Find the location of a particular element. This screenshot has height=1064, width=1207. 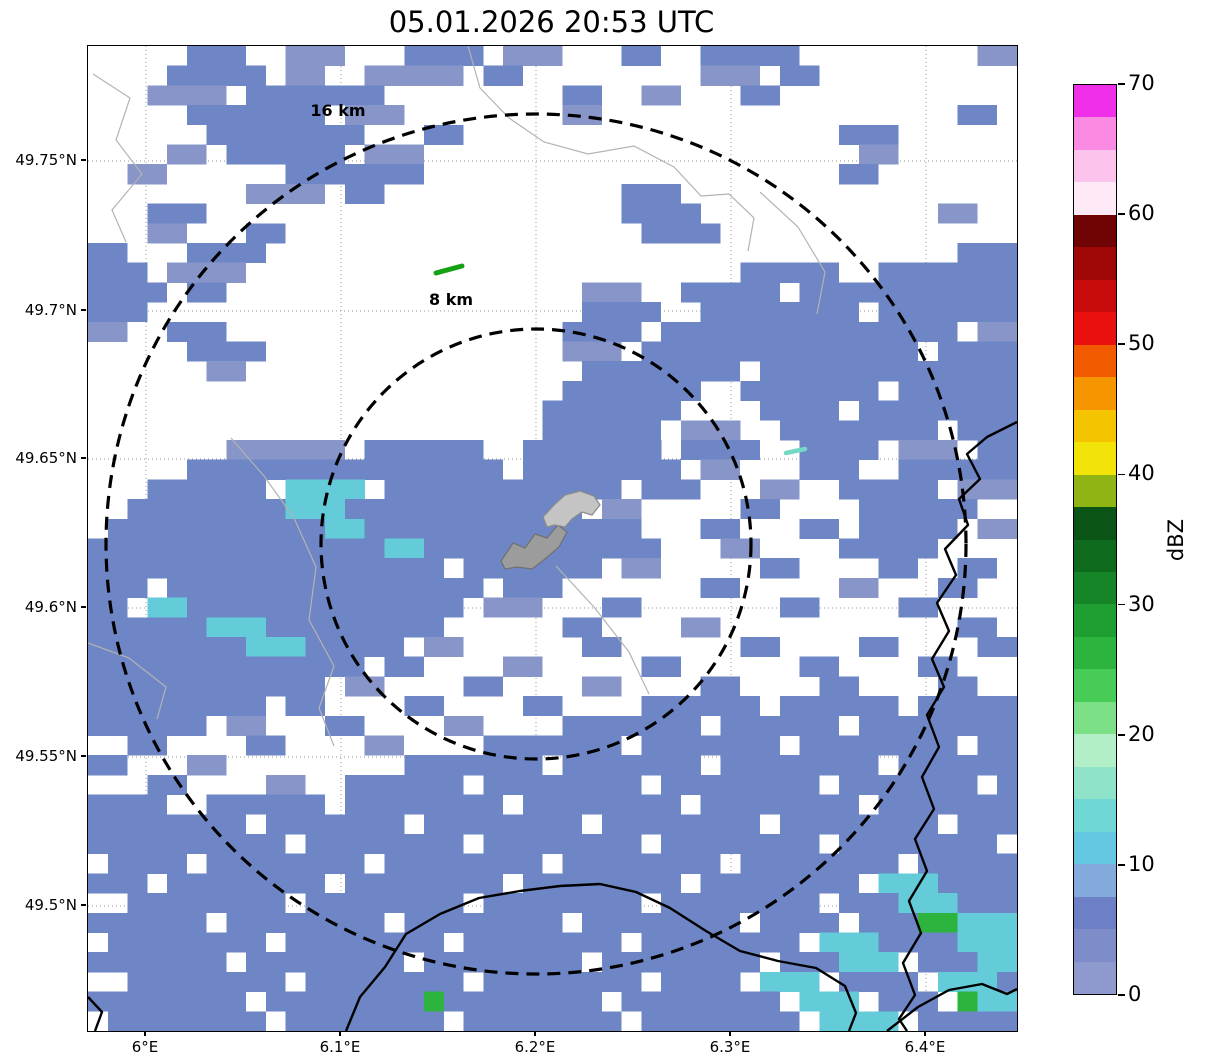

y-tick-label: 49.75°N is located at coordinates (46, 160).